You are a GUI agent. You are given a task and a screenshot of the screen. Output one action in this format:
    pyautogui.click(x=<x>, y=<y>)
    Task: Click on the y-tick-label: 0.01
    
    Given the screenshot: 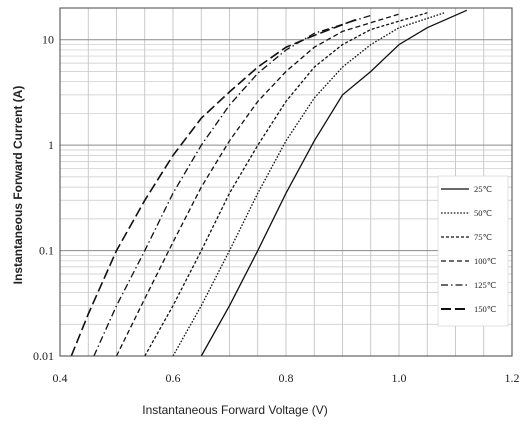 What is the action you would take?
    pyautogui.click(x=43, y=356)
    